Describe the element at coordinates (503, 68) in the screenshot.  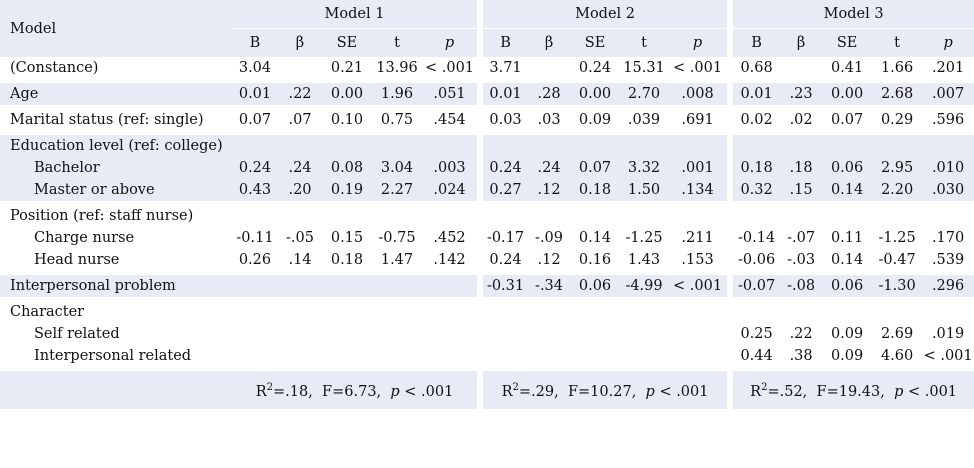
I see `table-cell: 3.71` at that location.